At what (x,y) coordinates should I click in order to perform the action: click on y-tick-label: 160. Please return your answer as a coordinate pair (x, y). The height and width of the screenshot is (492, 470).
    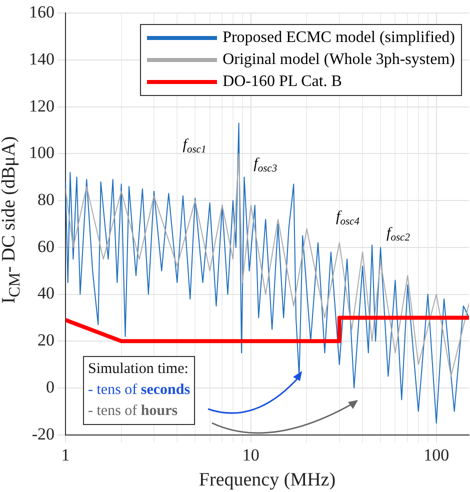
    Looking at the image, I should click on (41, 12).